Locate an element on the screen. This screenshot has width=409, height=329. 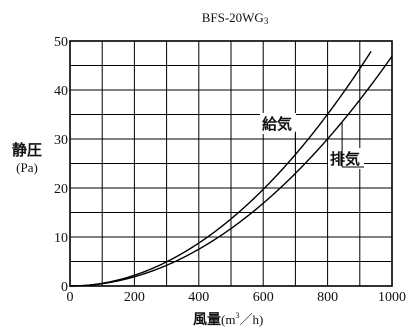
x-axis-unit-open: (m is located at coordinates (228, 319).